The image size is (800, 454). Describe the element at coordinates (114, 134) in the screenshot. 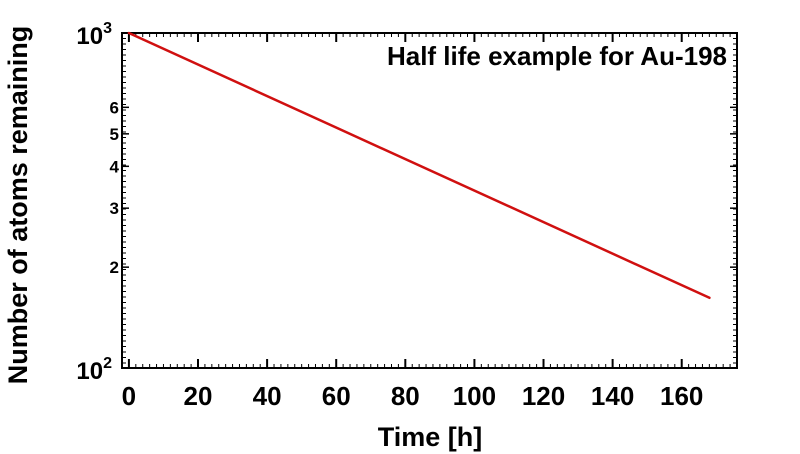

I see `y-minor-tick-label: 5` at that location.